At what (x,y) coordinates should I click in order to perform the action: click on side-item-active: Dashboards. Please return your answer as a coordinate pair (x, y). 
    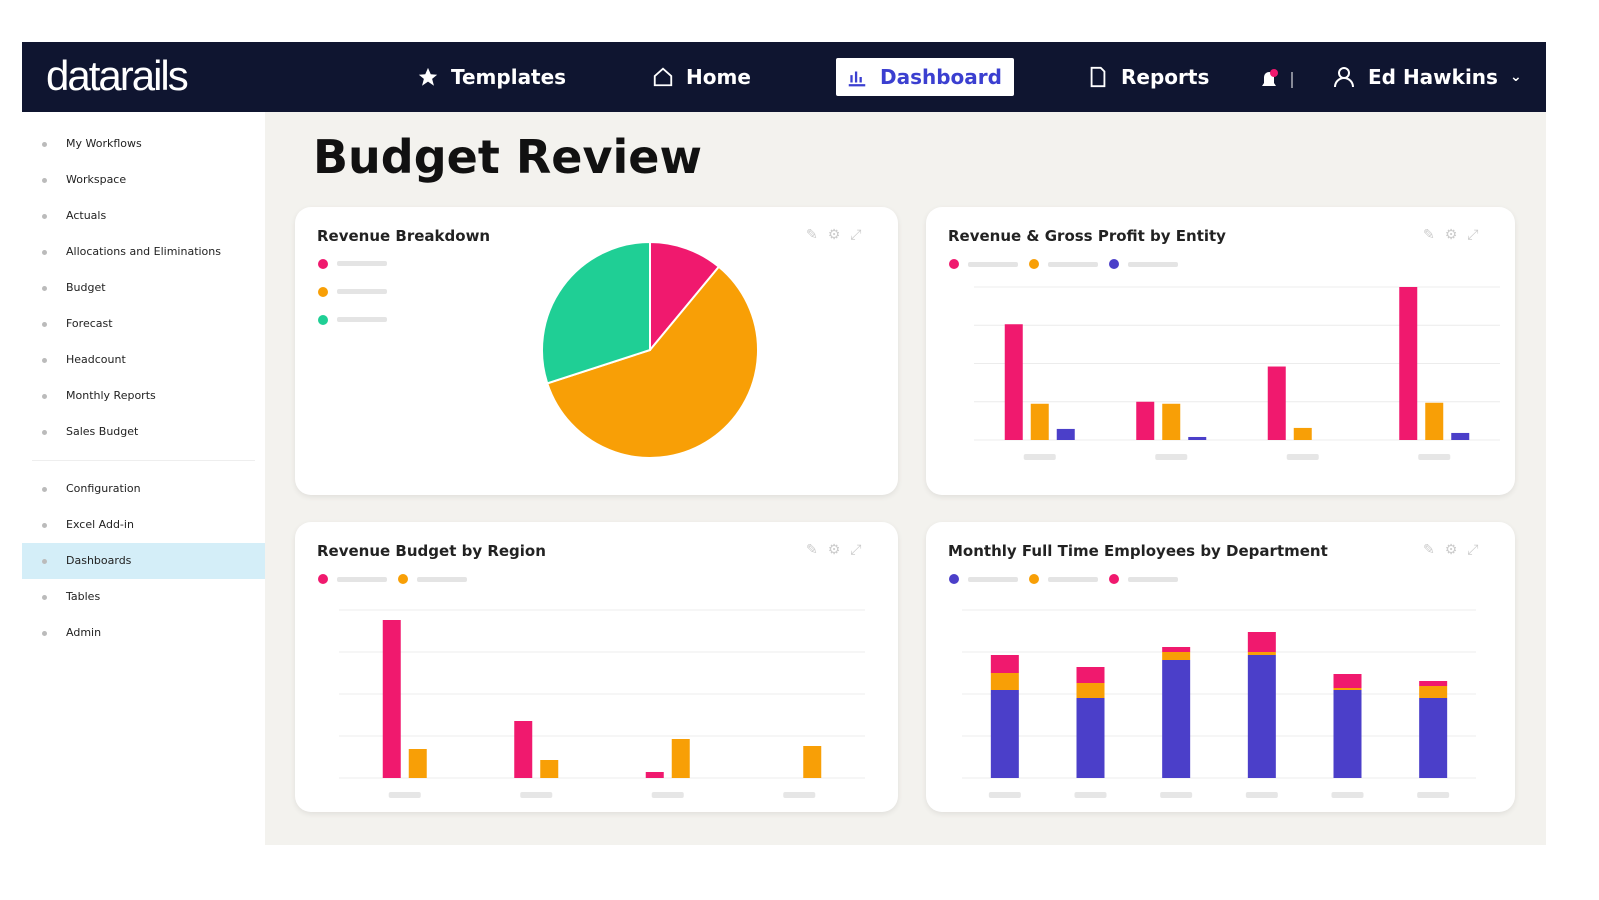
    Looking at the image, I should click on (143, 561).